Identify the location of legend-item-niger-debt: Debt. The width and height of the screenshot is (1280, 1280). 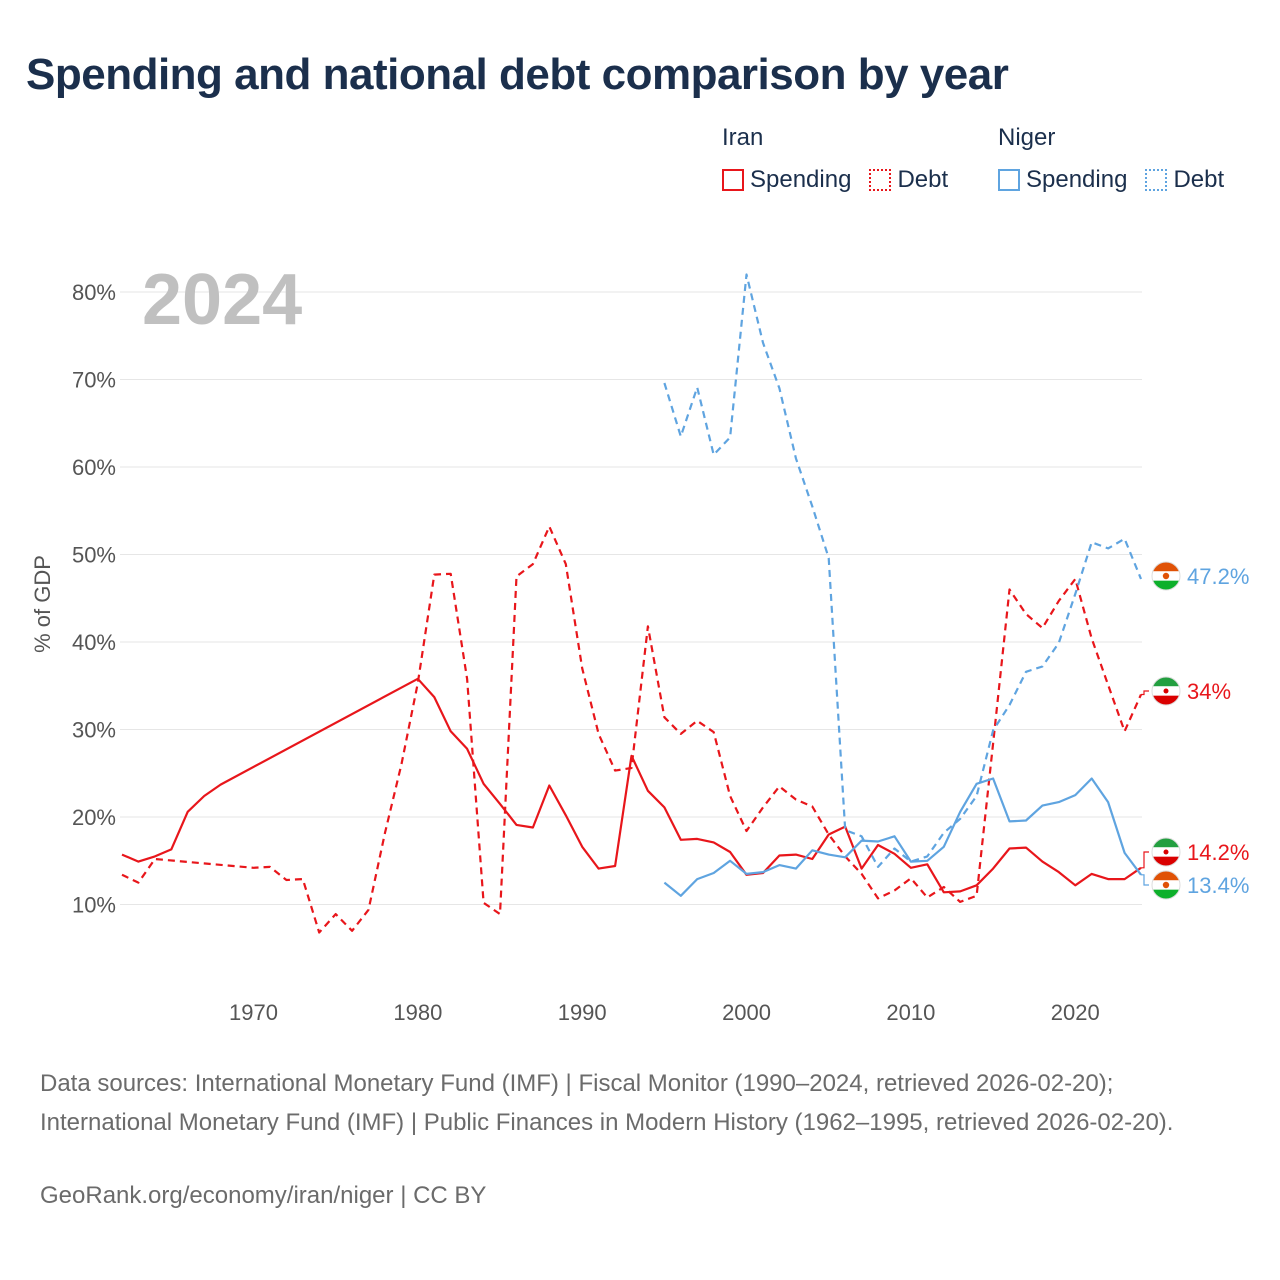
(1184, 180).